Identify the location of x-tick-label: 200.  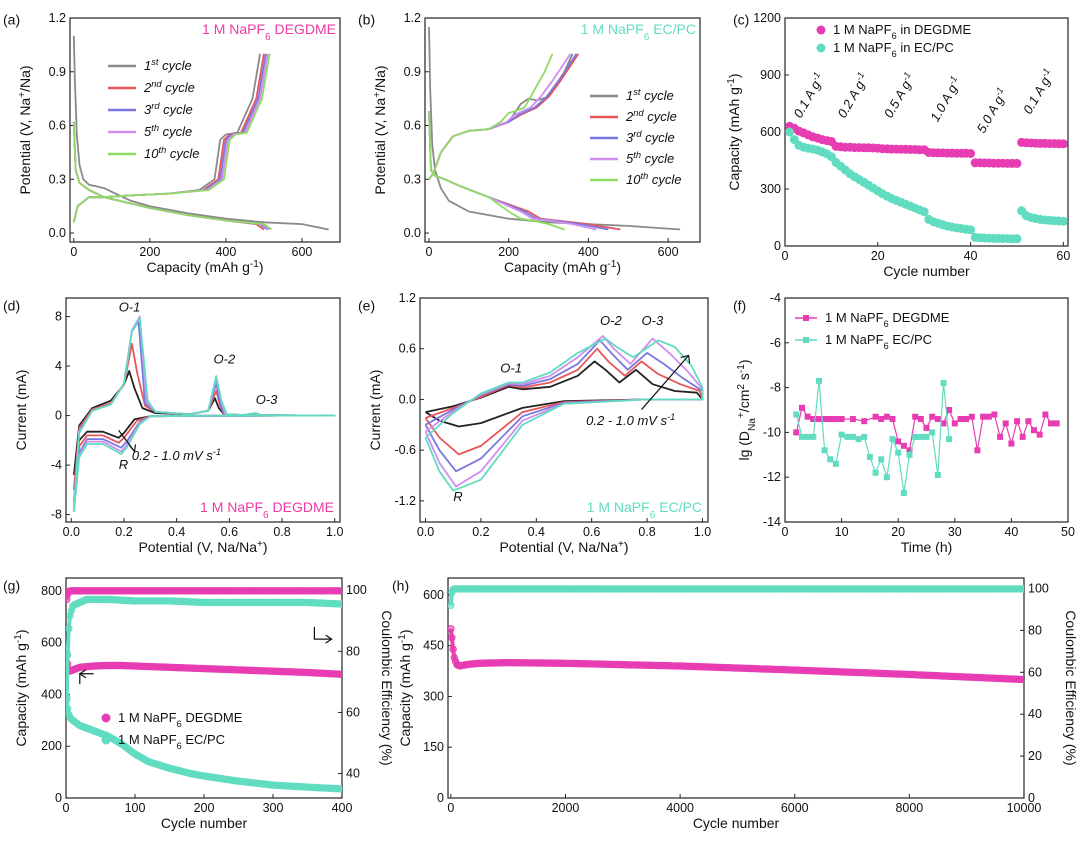
(149, 252).